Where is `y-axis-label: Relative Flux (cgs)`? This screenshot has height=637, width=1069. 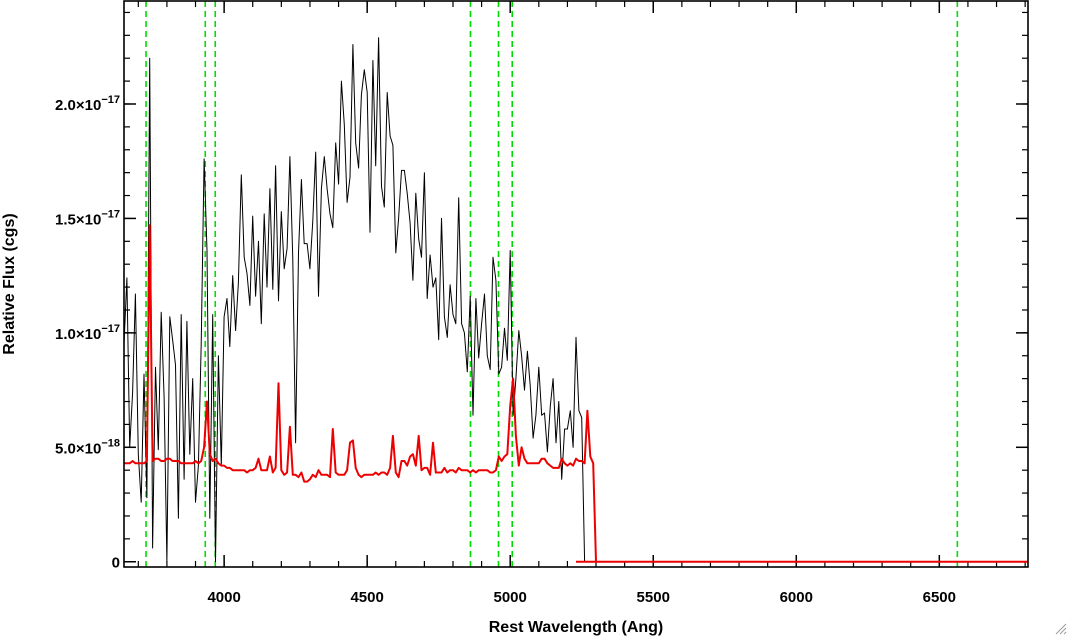 y-axis-label: Relative Flux (cgs) is located at coordinates (9, 283).